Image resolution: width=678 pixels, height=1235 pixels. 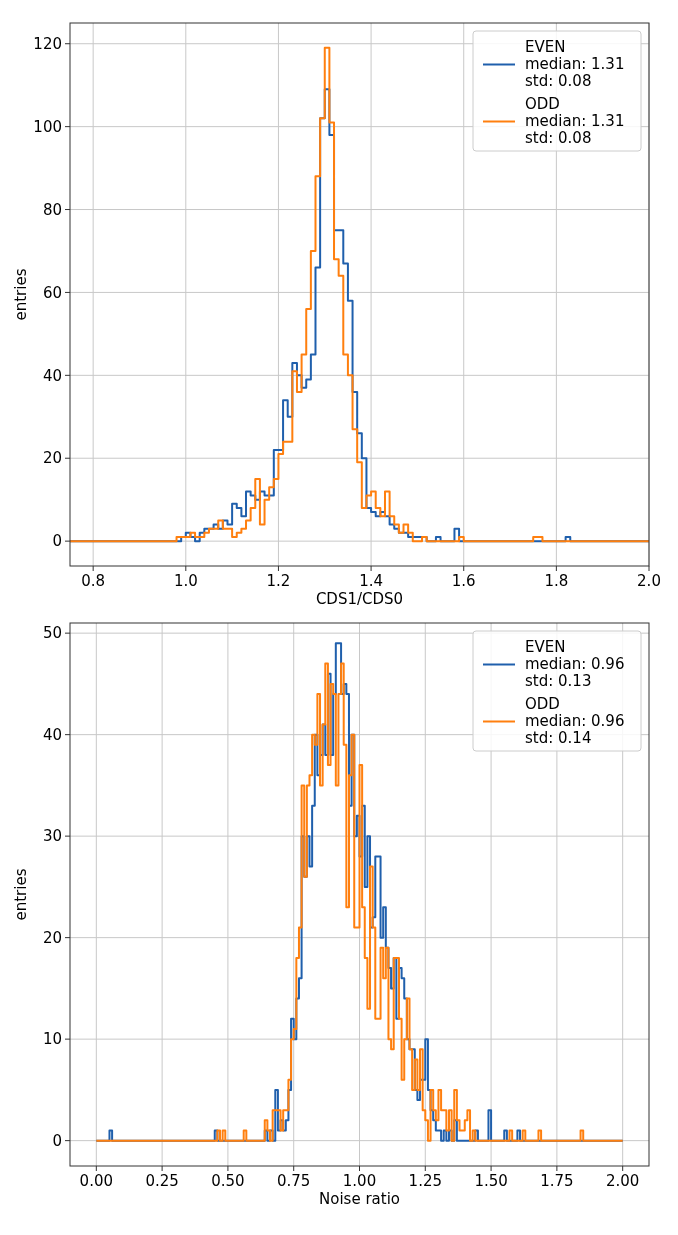 I want to click on x-axis-title: Noise ratio, so click(x=359, y=1199).